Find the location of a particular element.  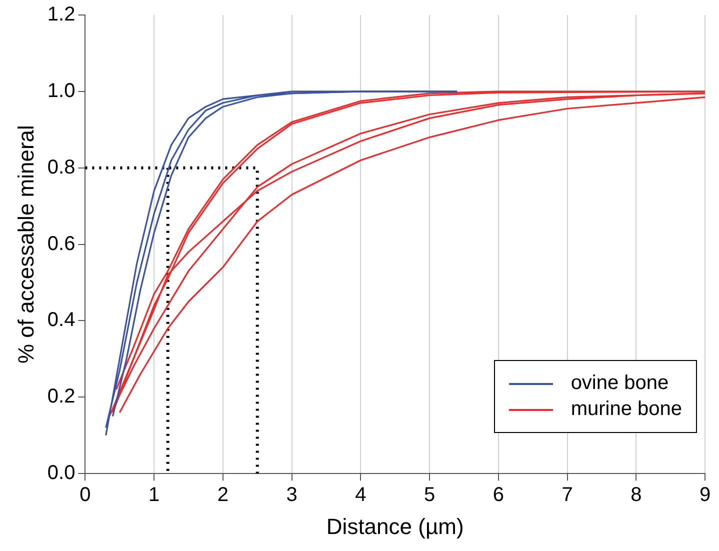

x-tick-label: 5 is located at coordinates (430, 495).